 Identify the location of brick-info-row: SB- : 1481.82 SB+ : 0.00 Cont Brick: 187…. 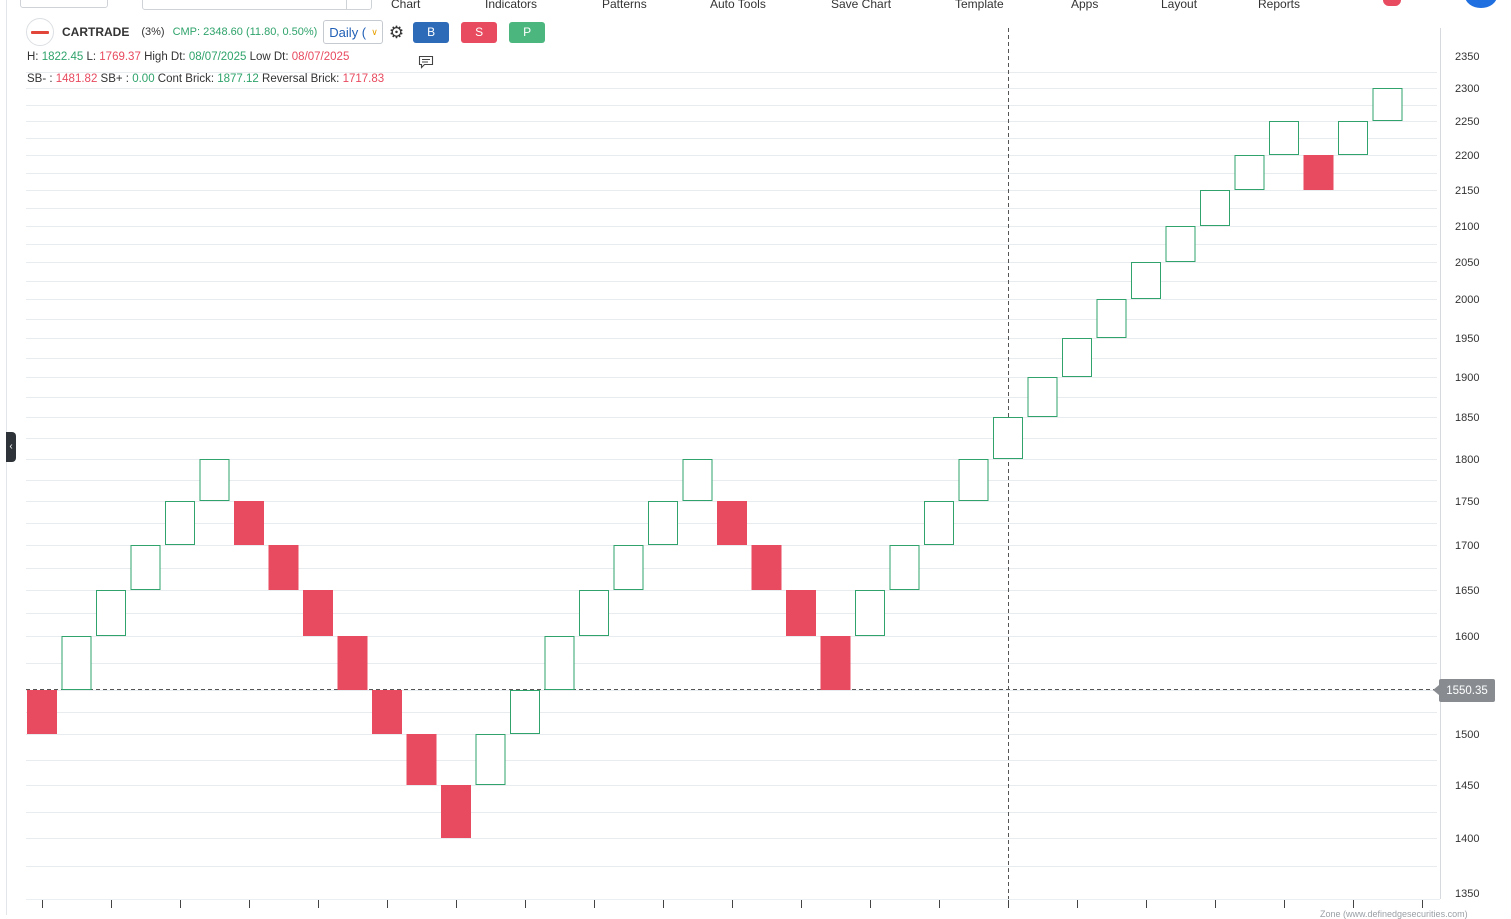
(205, 79).